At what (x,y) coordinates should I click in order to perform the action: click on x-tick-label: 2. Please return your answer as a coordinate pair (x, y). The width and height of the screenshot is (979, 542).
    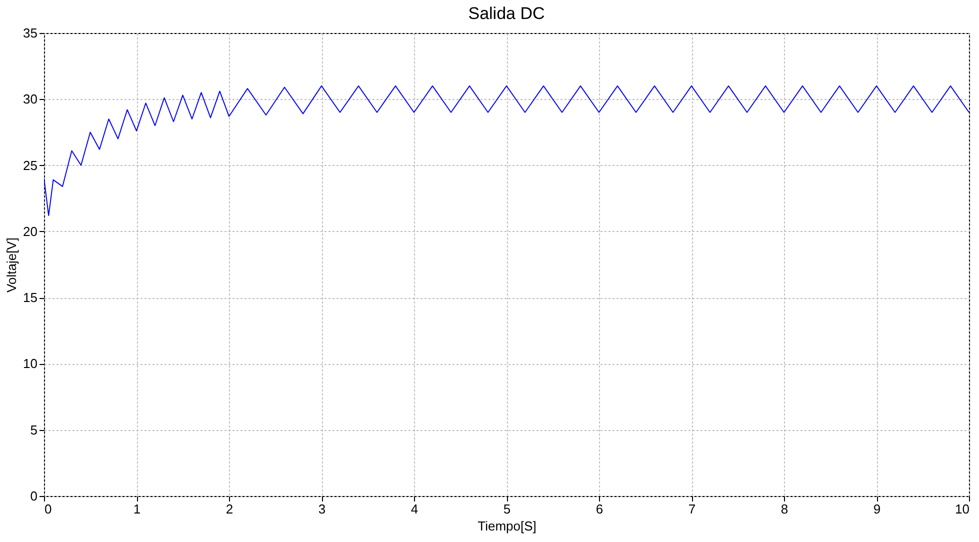
    Looking at the image, I should click on (230, 509).